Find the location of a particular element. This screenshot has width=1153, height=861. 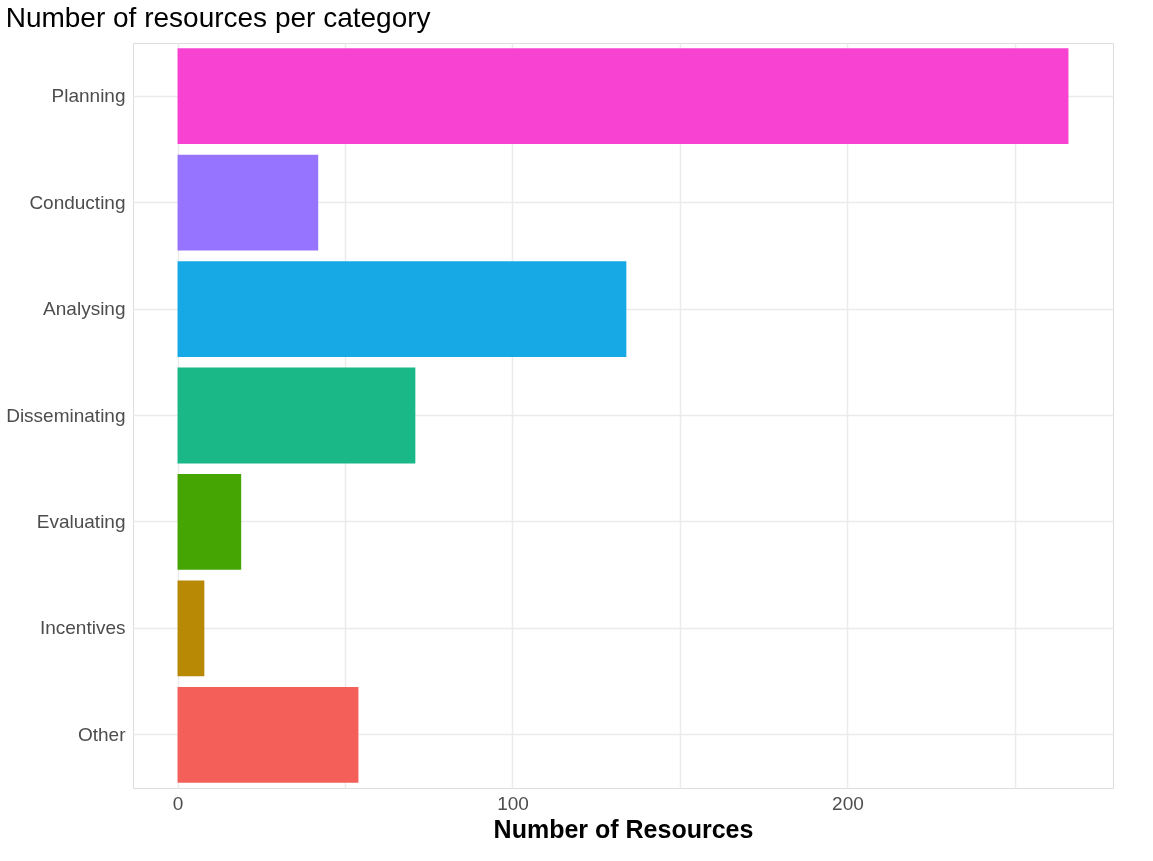

y-tick-label: Analysing is located at coordinates (84, 309).